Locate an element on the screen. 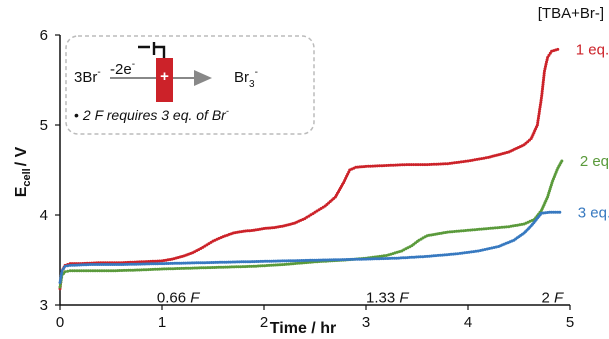 The width and height of the screenshot is (609, 339). inset-product-text: Br is located at coordinates (241, 77).